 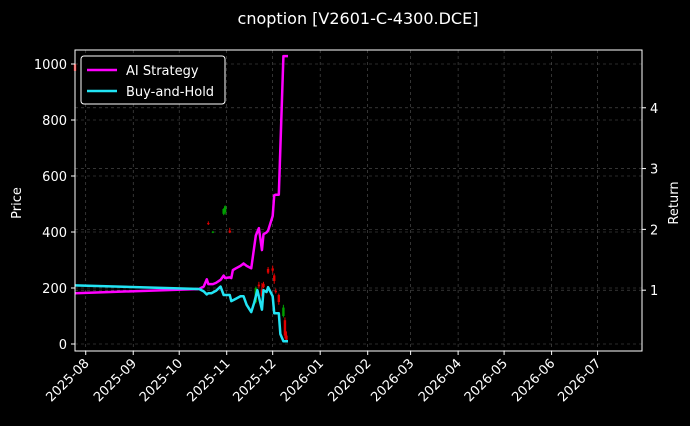 What do you see at coordinates (162, 71) in the screenshot?
I see `legend-label-ai-strategy: AI Strategy` at bounding box center [162, 71].